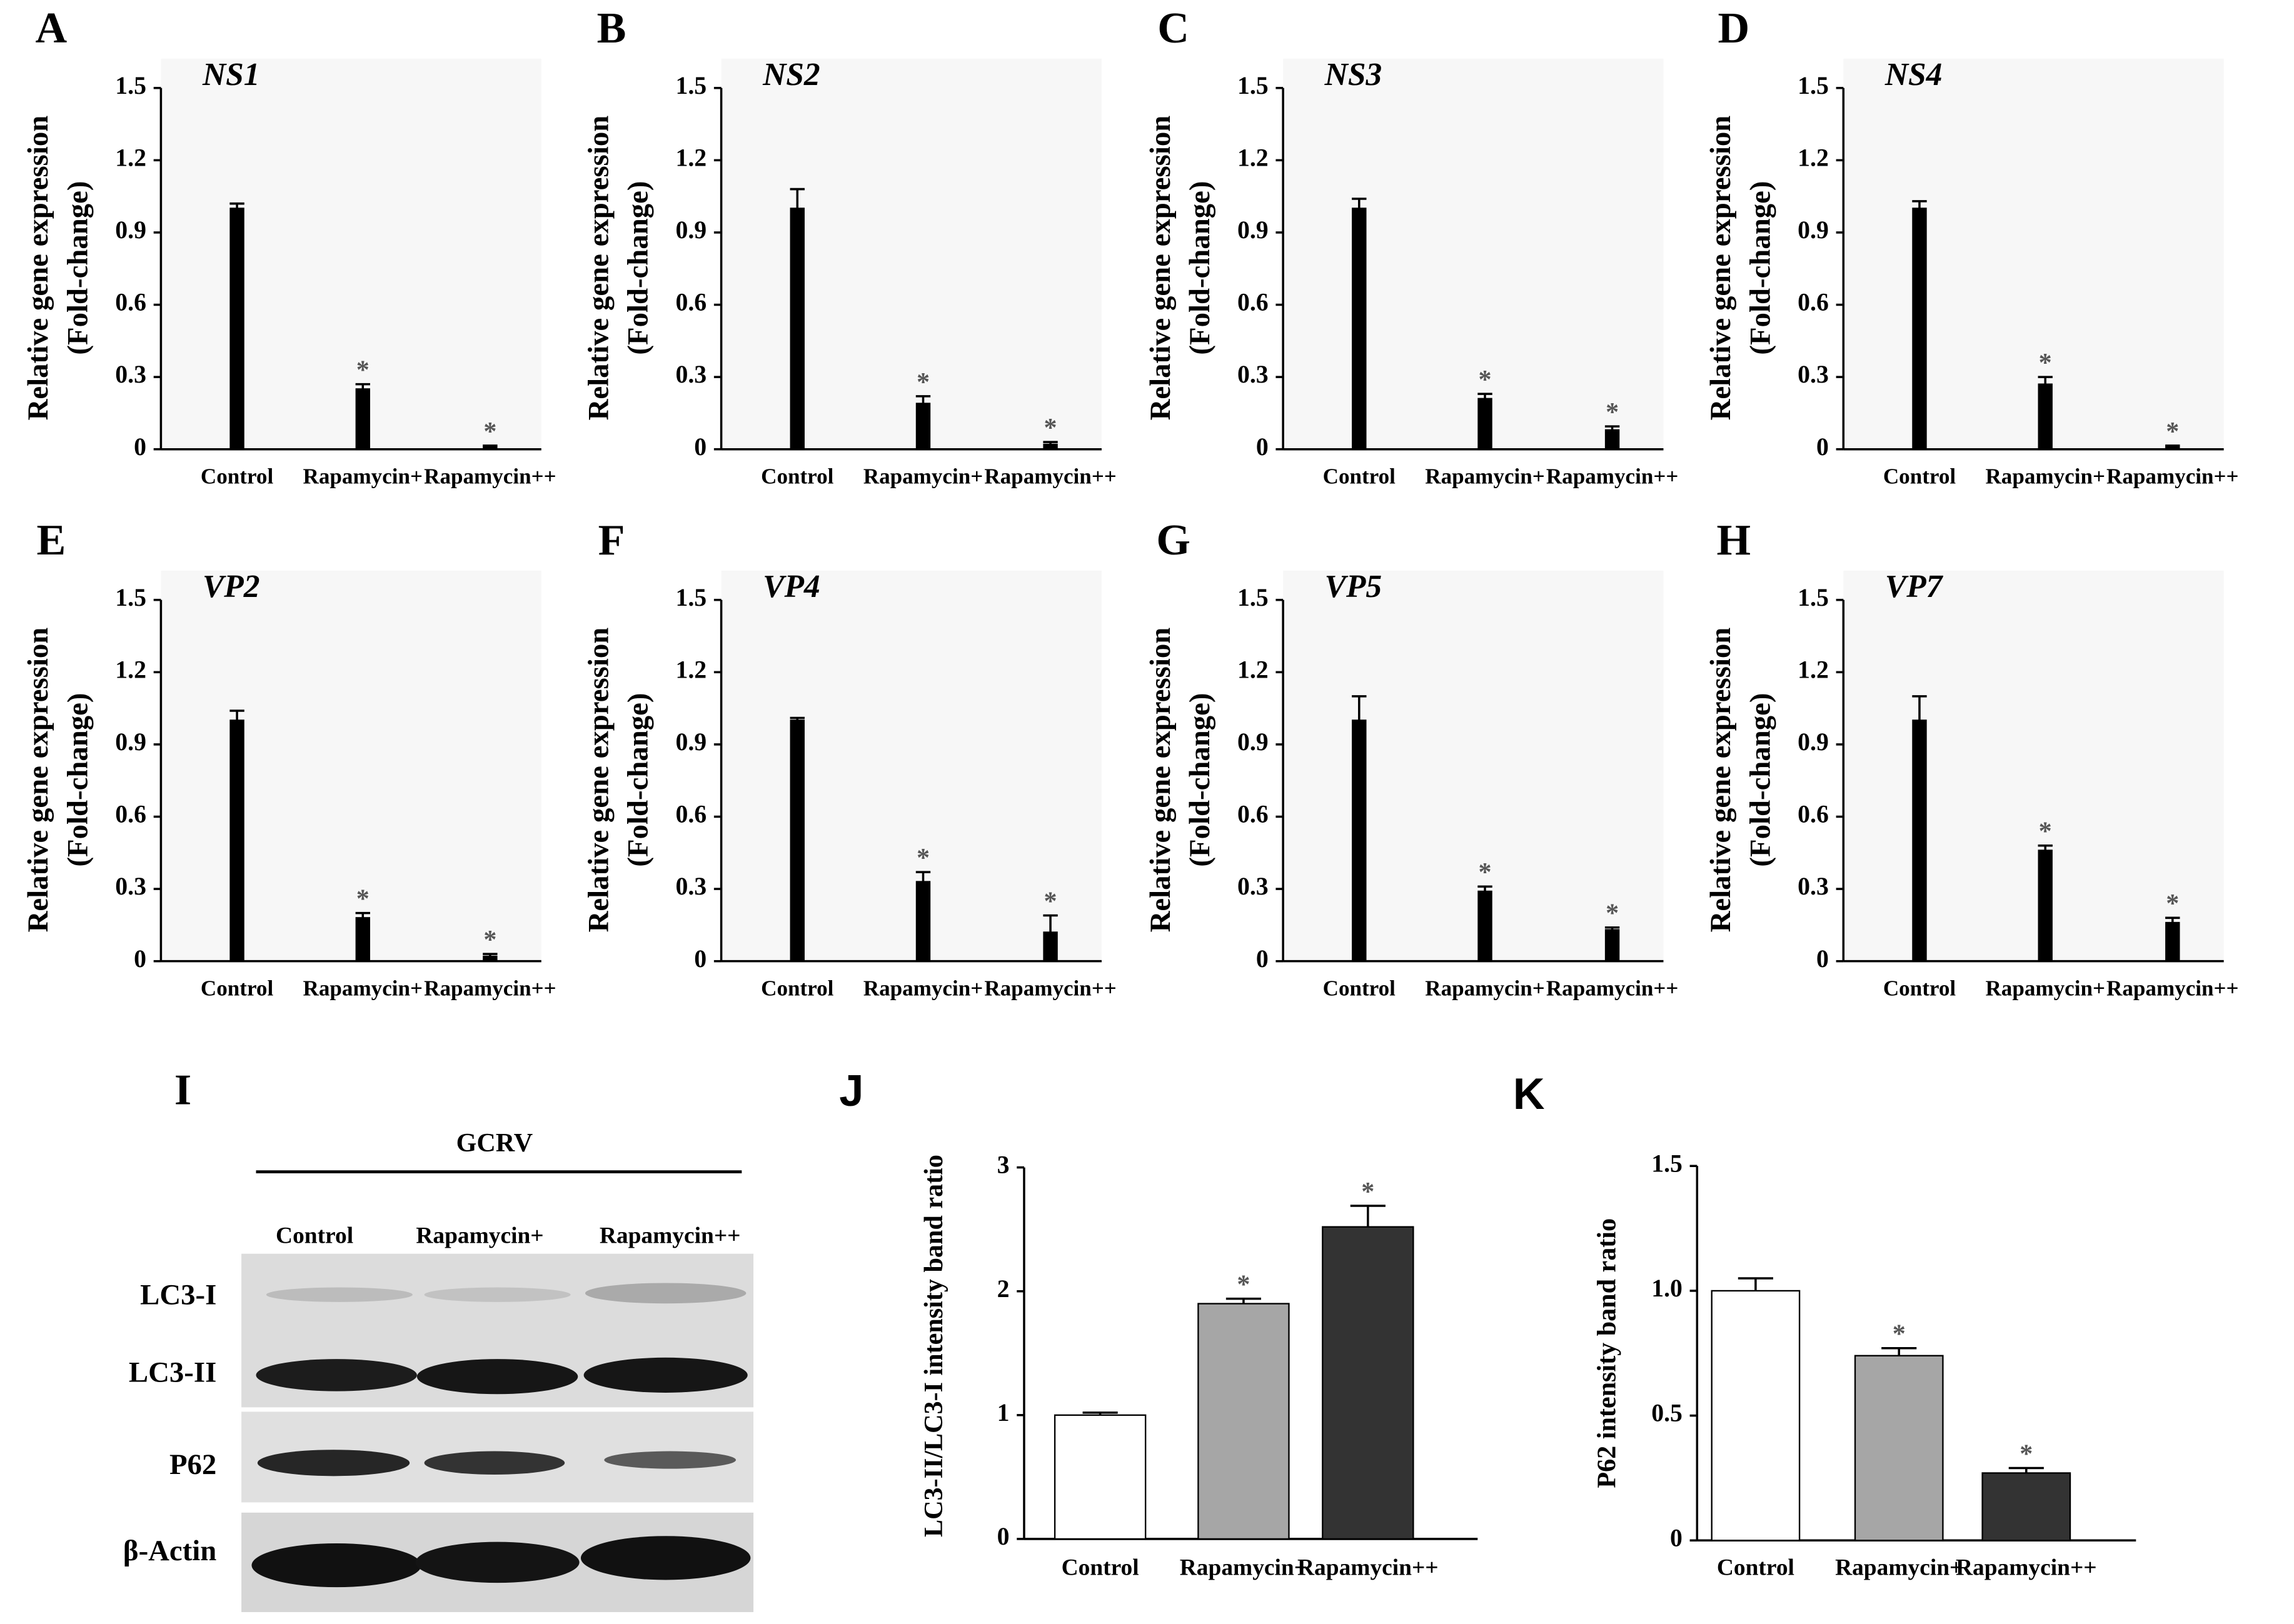 This screenshot has width=2294, height=1624. Describe the element at coordinates (172, 1372) in the screenshot. I see `row-label: LC3-II` at that location.